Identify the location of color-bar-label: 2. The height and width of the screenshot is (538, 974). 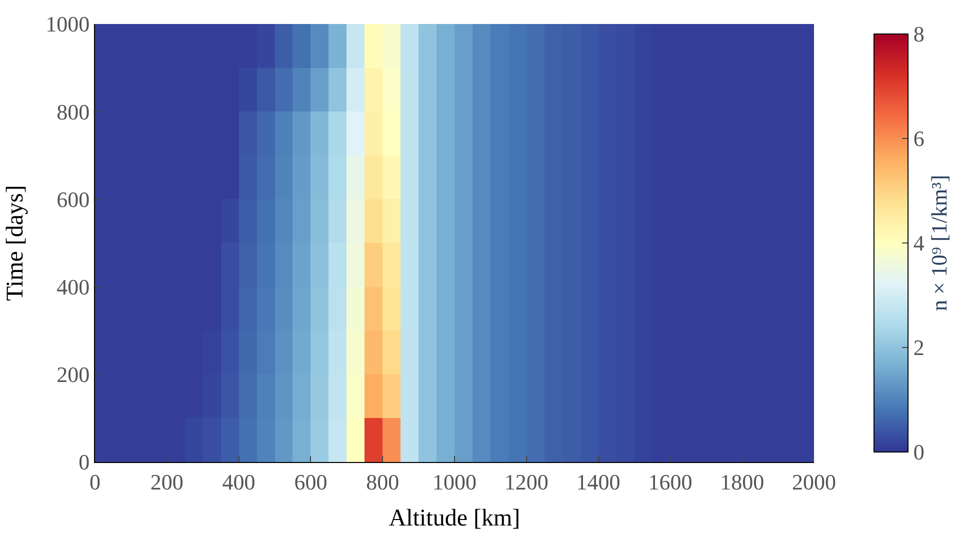
(918, 347).